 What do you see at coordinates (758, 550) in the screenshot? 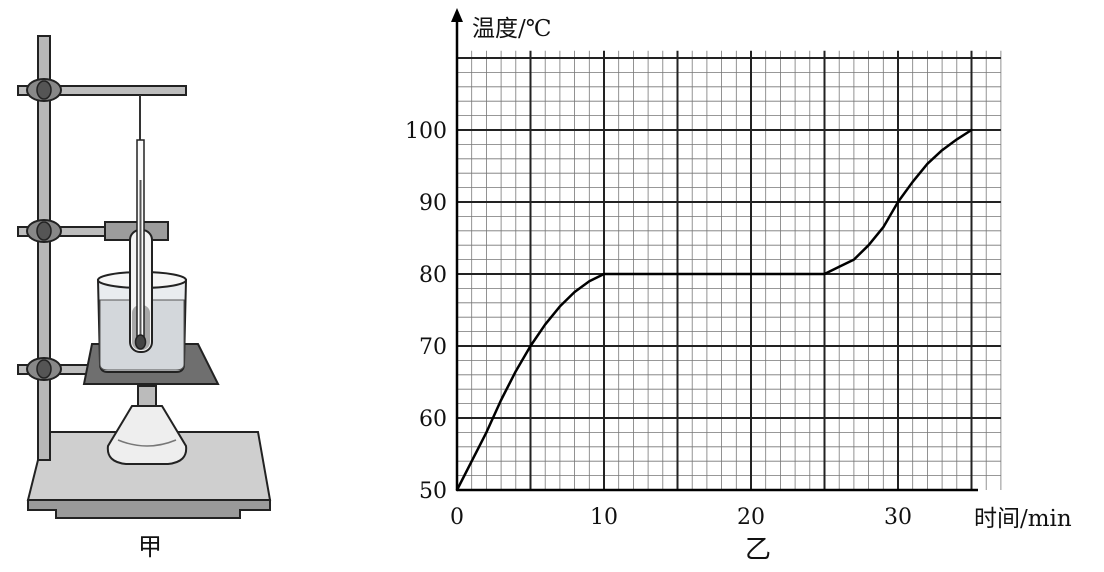
I see `chart-label: 乙` at bounding box center [758, 550].